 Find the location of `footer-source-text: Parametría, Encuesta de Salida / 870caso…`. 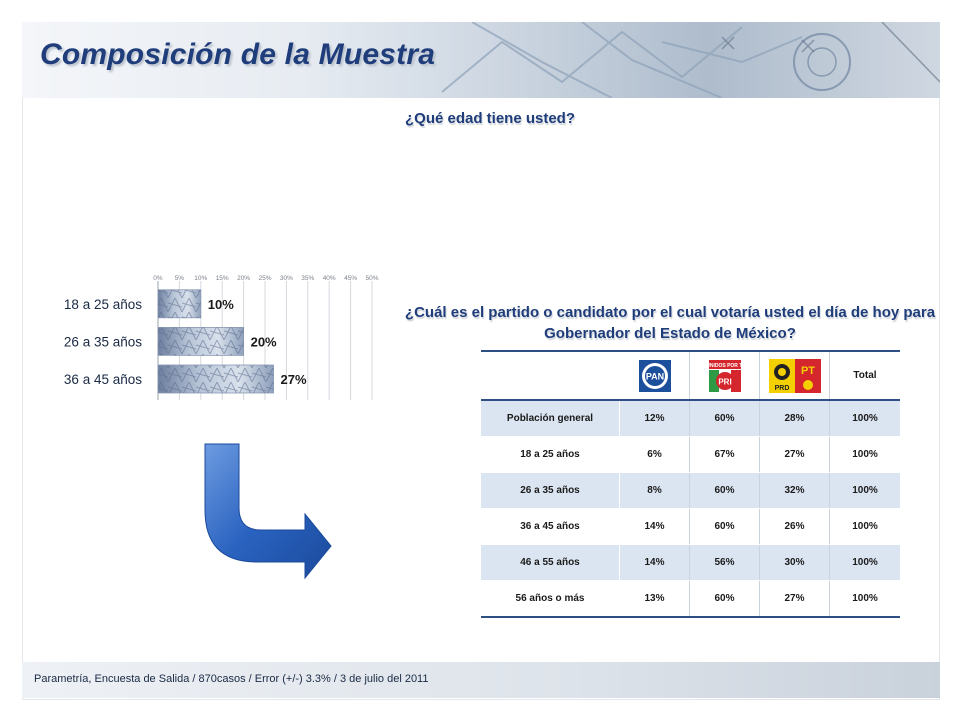

footer-source-text: Parametría, Encuesta de Salida / 870caso… is located at coordinates (231, 679).